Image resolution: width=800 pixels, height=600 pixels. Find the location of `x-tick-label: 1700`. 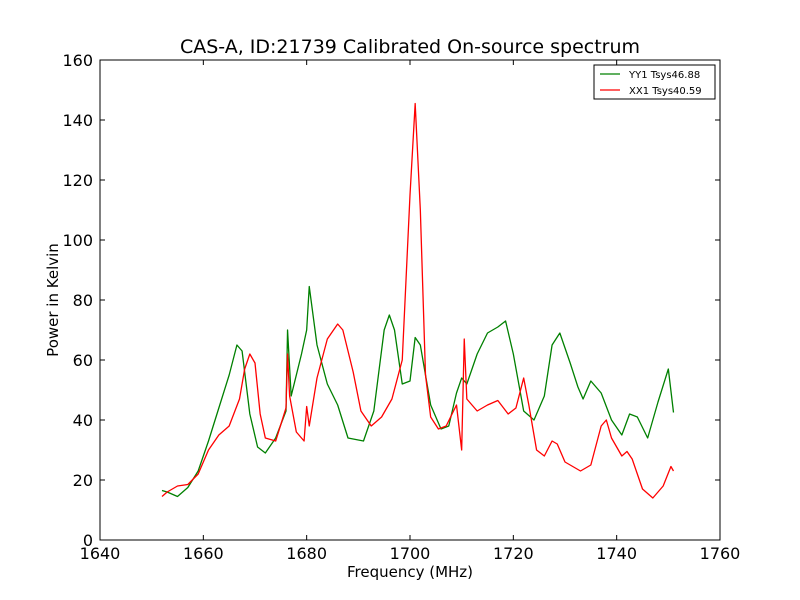

x-tick-label: 1700 is located at coordinates (410, 553).